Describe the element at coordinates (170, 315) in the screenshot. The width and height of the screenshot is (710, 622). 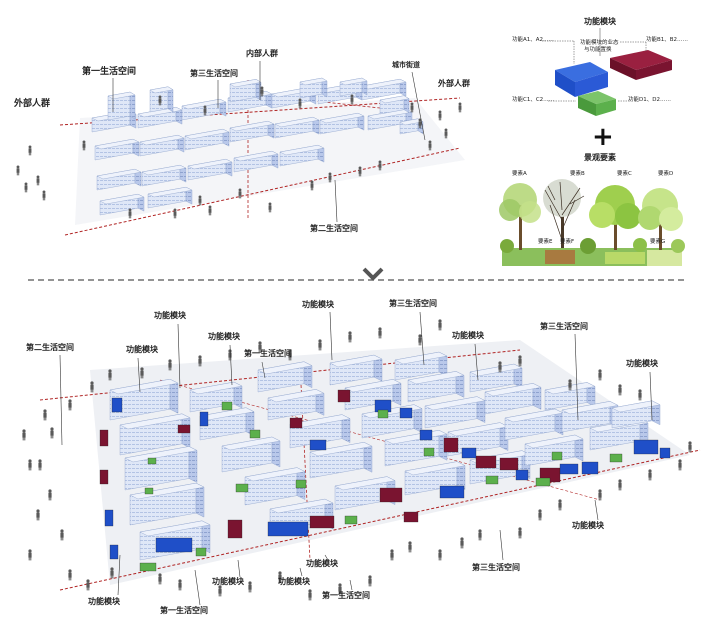
I see `bottom-label-2: 功能模块` at that location.